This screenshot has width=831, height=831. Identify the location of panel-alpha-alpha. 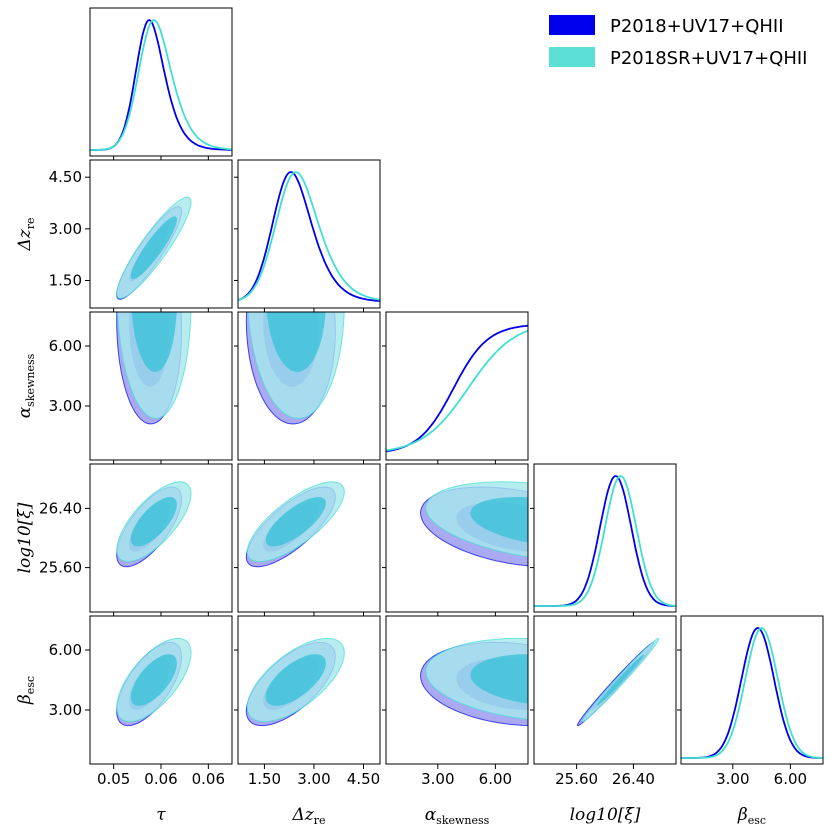
(455, 387).